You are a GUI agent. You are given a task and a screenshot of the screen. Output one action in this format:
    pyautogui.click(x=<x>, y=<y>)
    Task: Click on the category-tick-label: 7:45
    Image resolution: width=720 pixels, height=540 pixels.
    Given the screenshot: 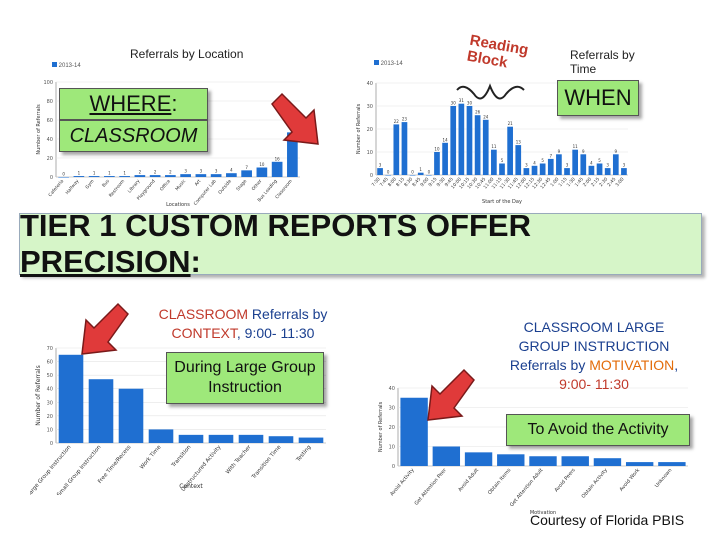 What is the action you would take?
    pyautogui.click(x=384, y=182)
    